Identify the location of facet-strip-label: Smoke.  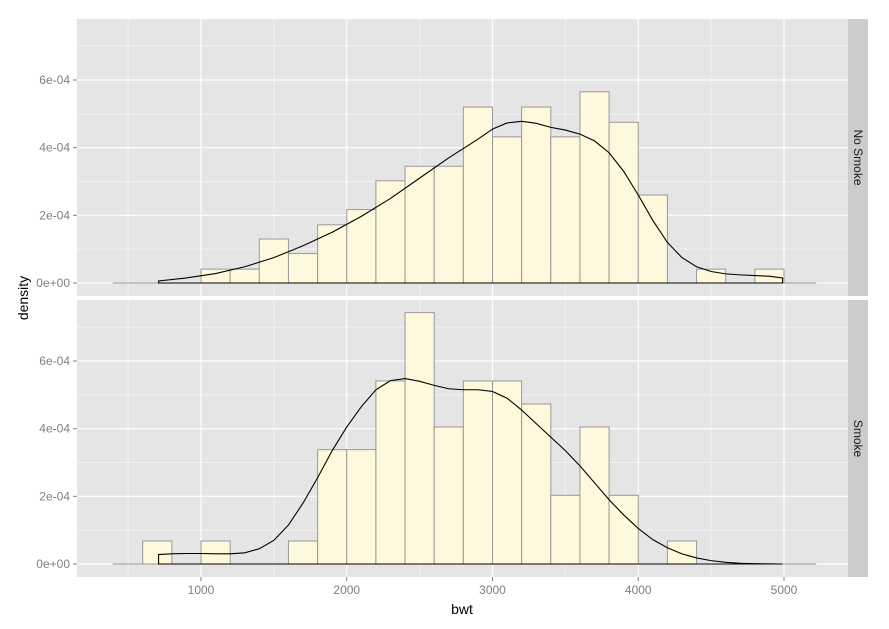
(858, 439).